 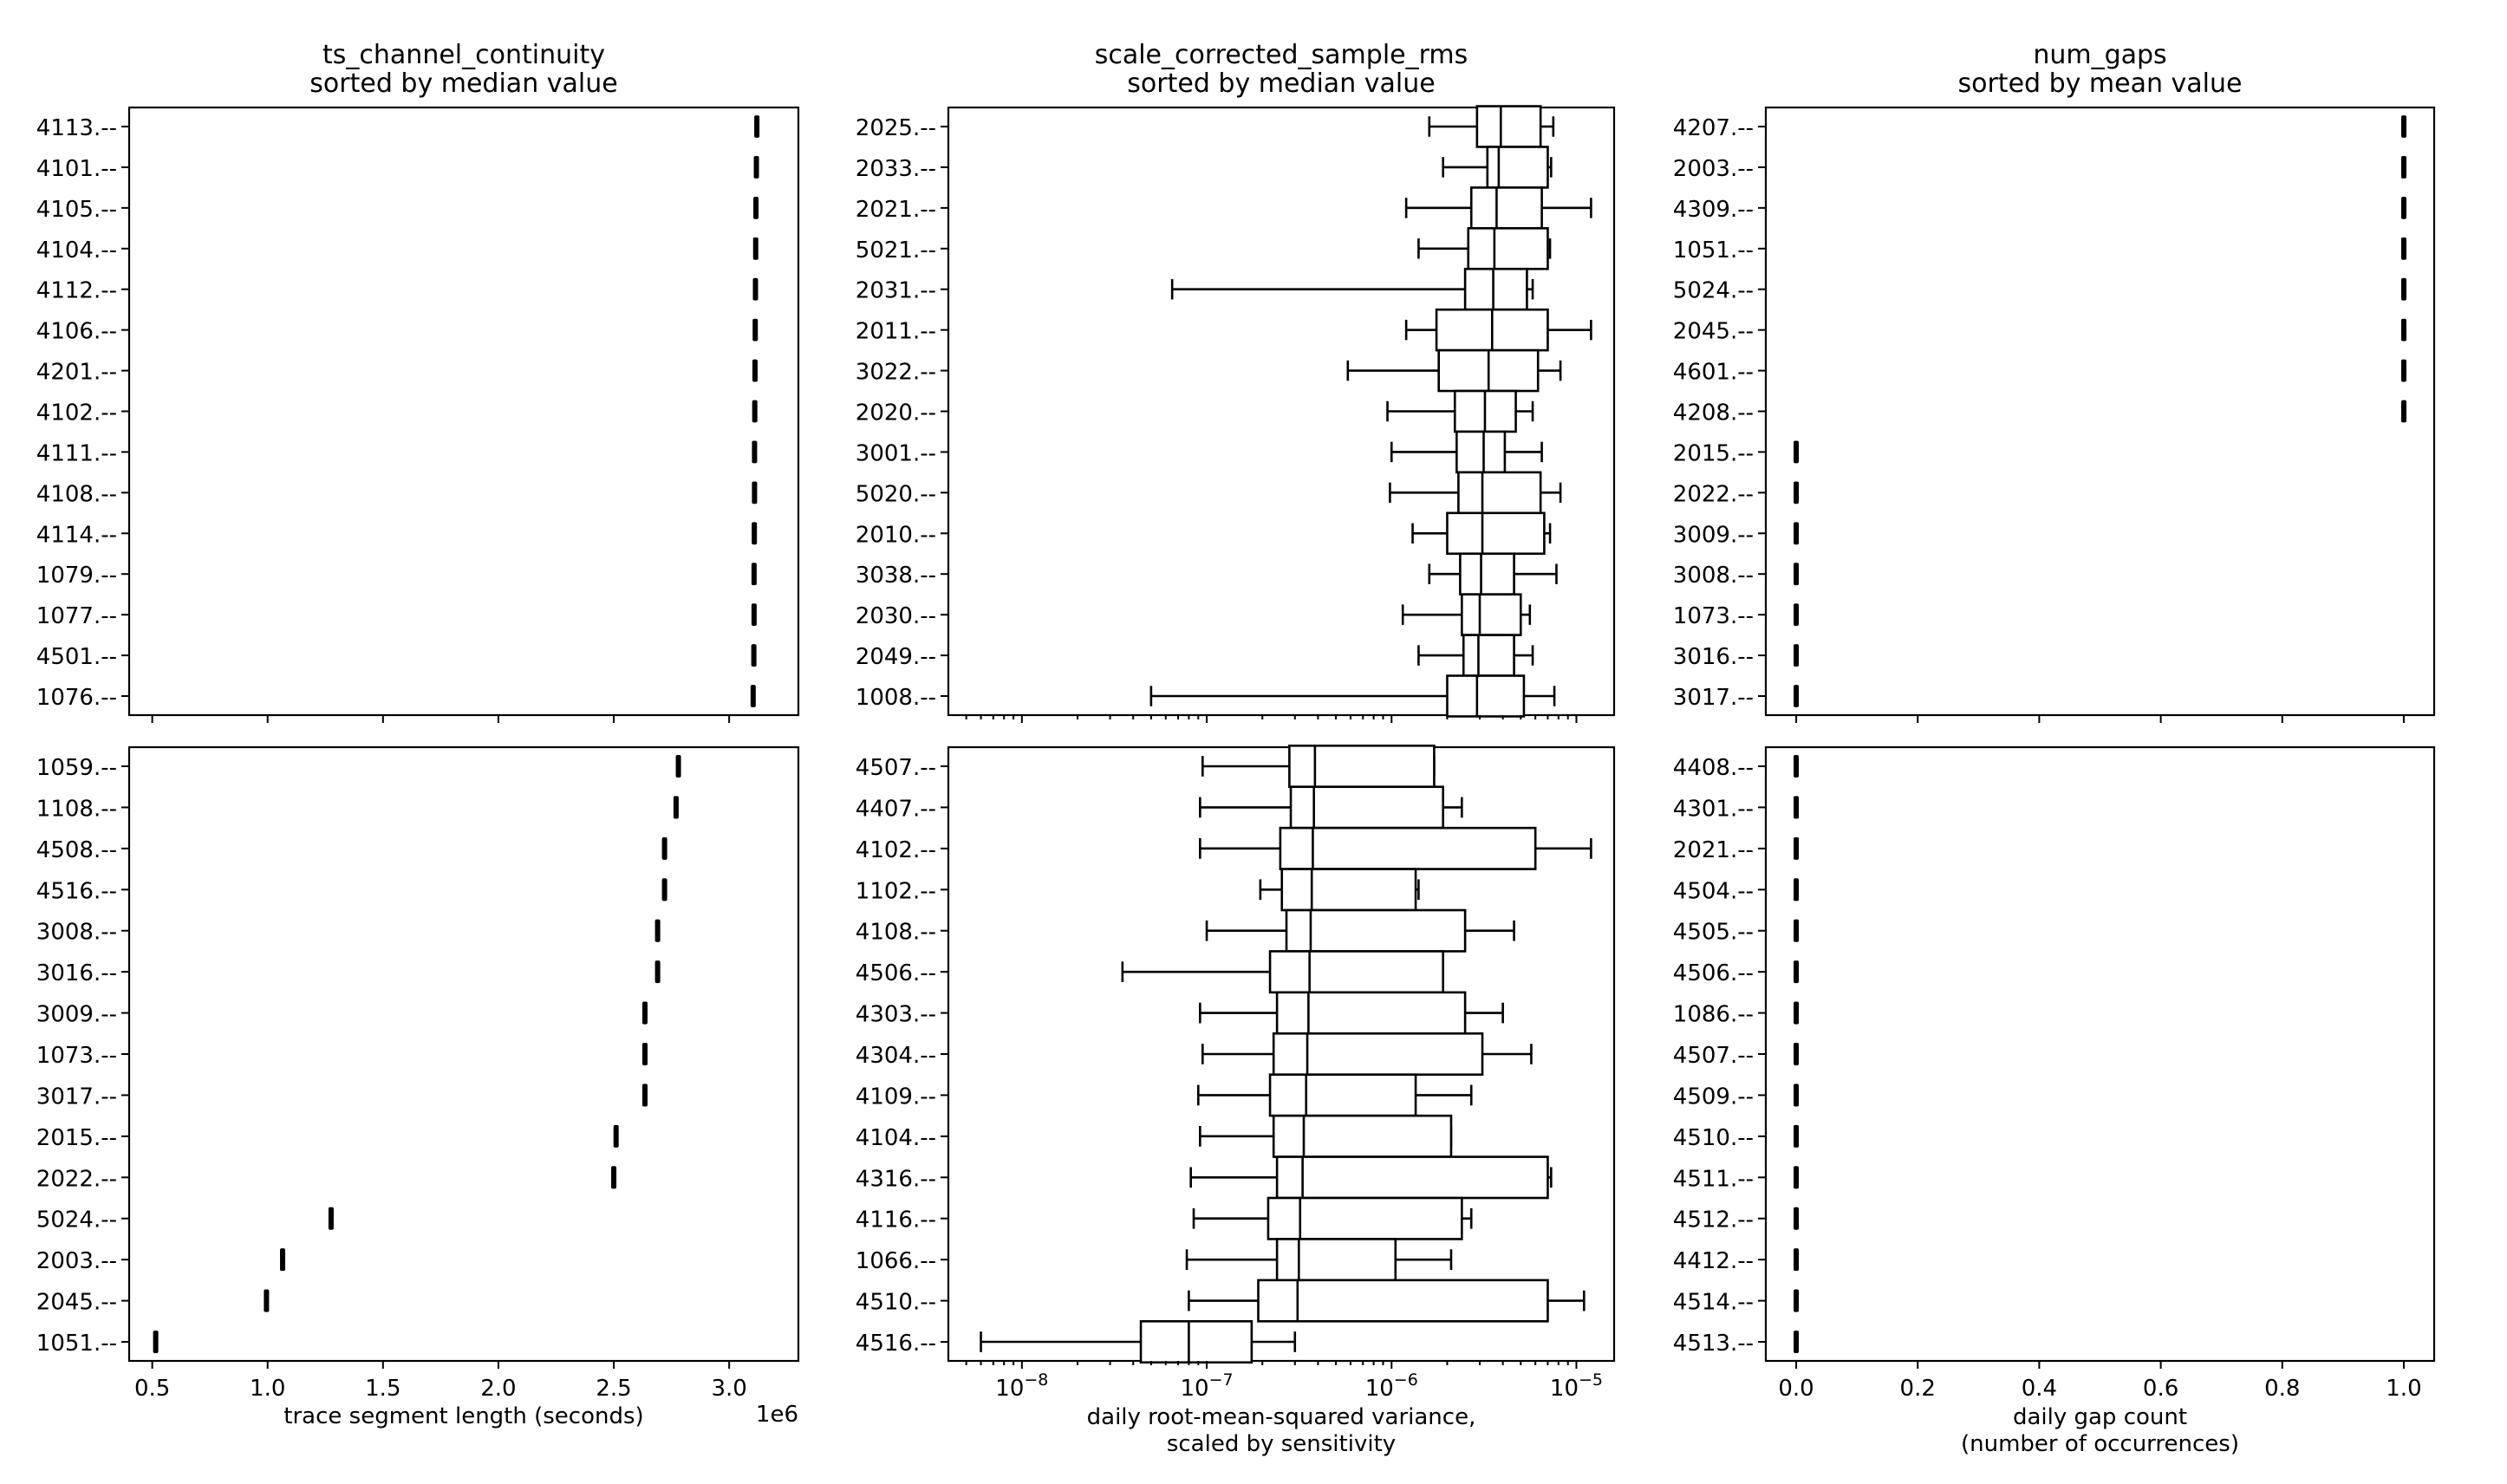 I want to click on y-tick-label: 1059.--, so click(x=76, y=768).